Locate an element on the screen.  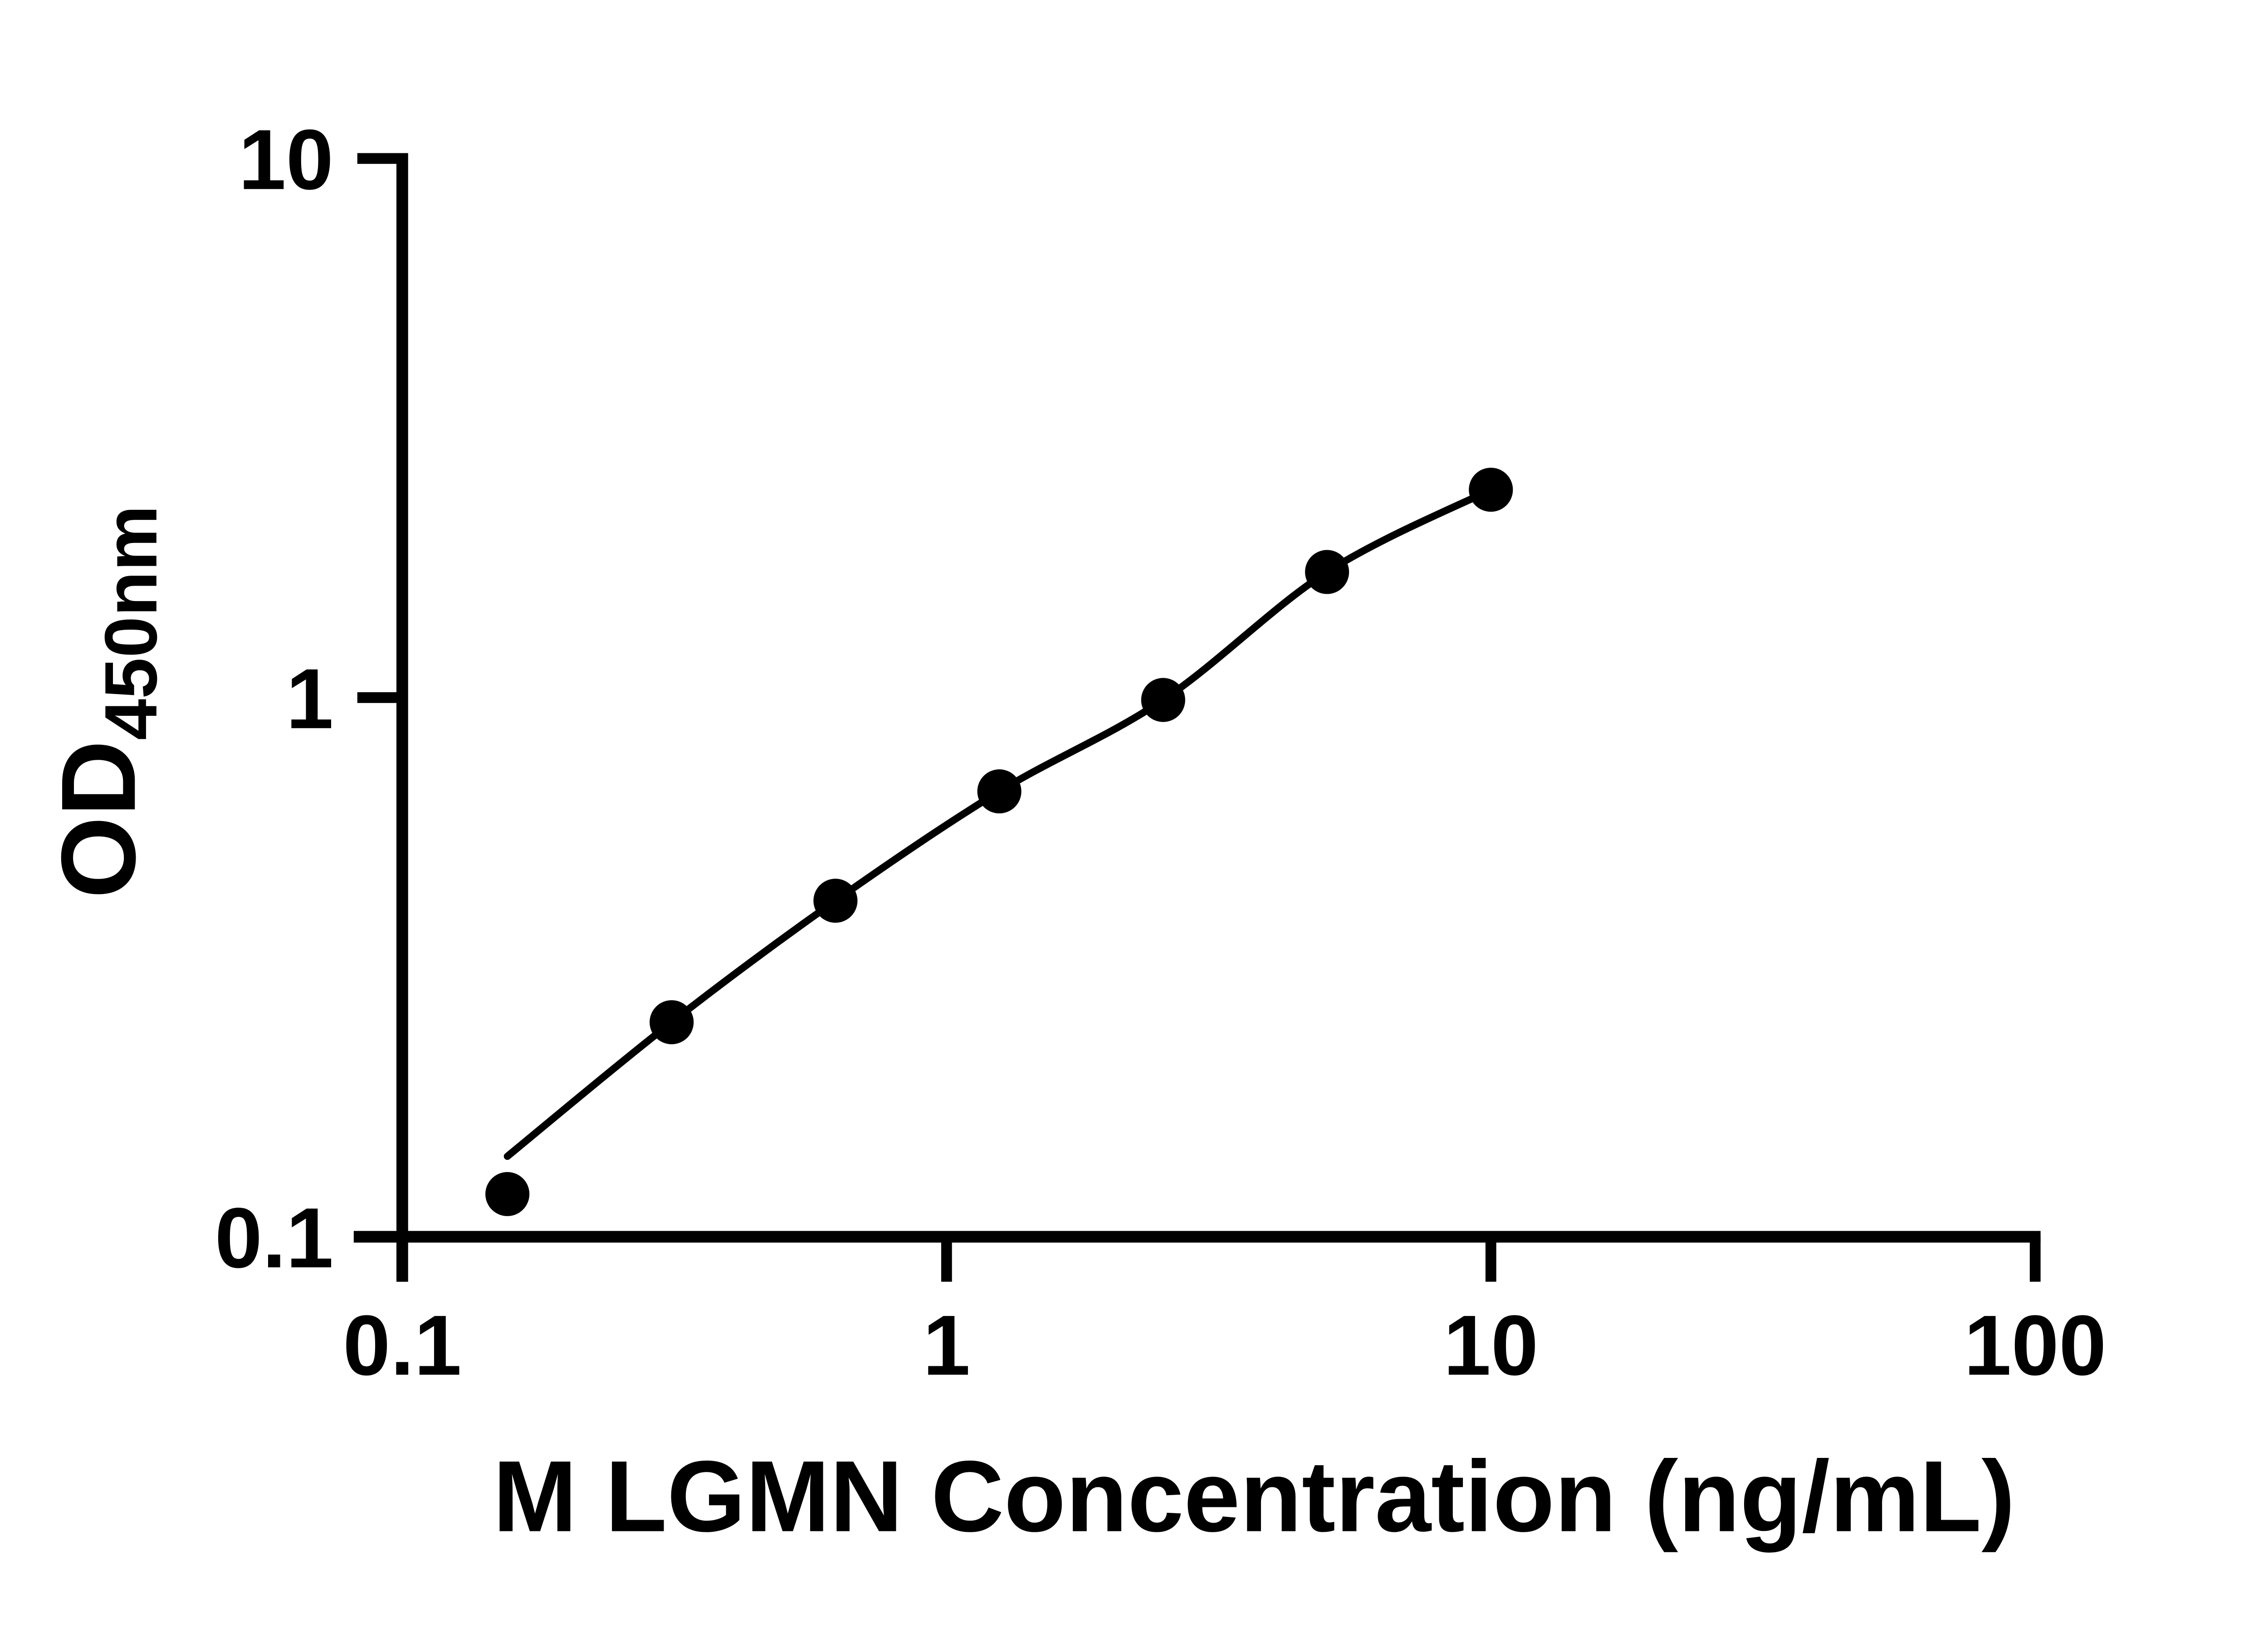
y-axis-title-main: OD is located at coordinates (98, 819).